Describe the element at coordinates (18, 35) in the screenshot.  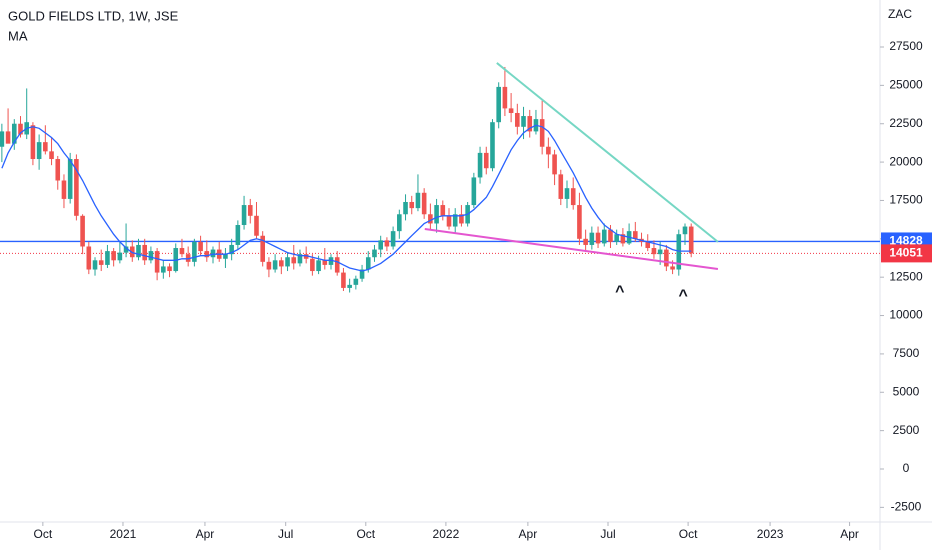
I see `indicator-label: MA` at that location.